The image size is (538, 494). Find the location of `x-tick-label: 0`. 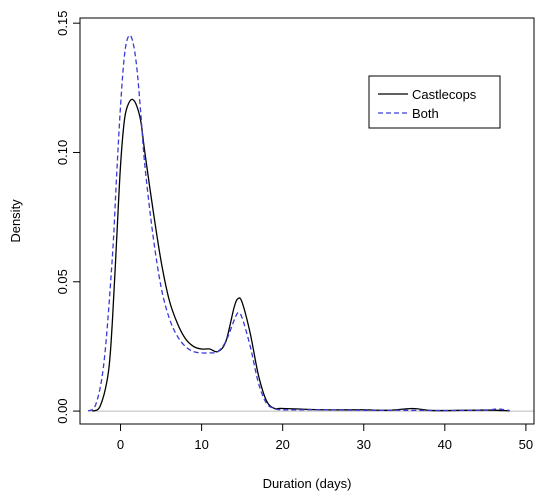

x-tick-label: 0 is located at coordinates (120, 444).